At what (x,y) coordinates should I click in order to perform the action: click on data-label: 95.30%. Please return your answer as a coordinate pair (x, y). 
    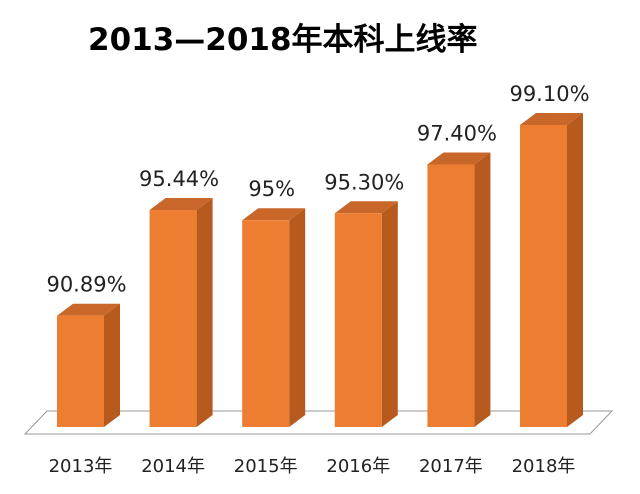
    Looking at the image, I should click on (364, 182).